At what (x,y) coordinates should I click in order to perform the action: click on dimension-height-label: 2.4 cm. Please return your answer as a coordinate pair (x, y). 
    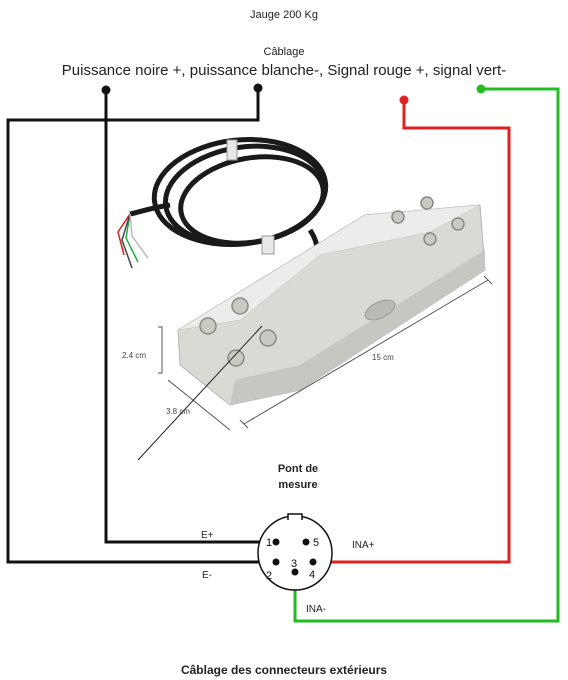
    Looking at the image, I should click on (134, 355).